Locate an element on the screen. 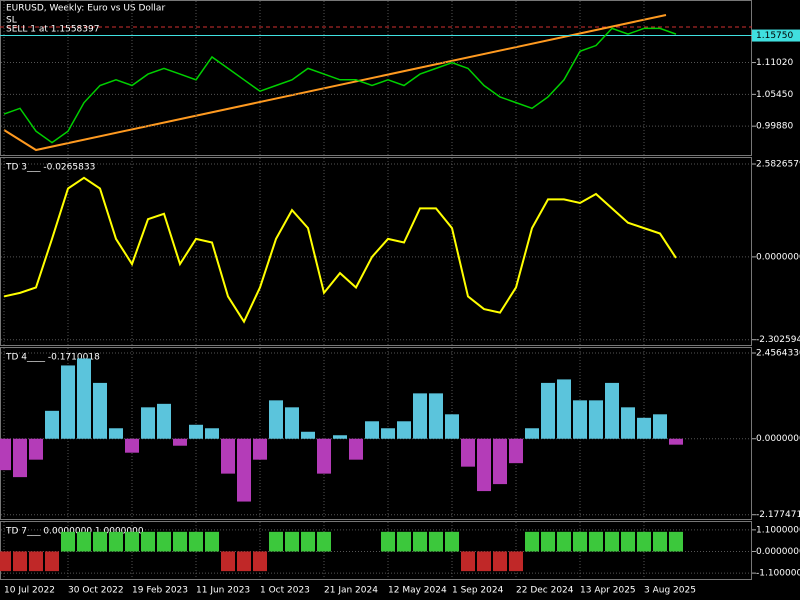 Image resolution: width=800 pixels, height=600 pixels. price-box is located at coordinates (776, 35).